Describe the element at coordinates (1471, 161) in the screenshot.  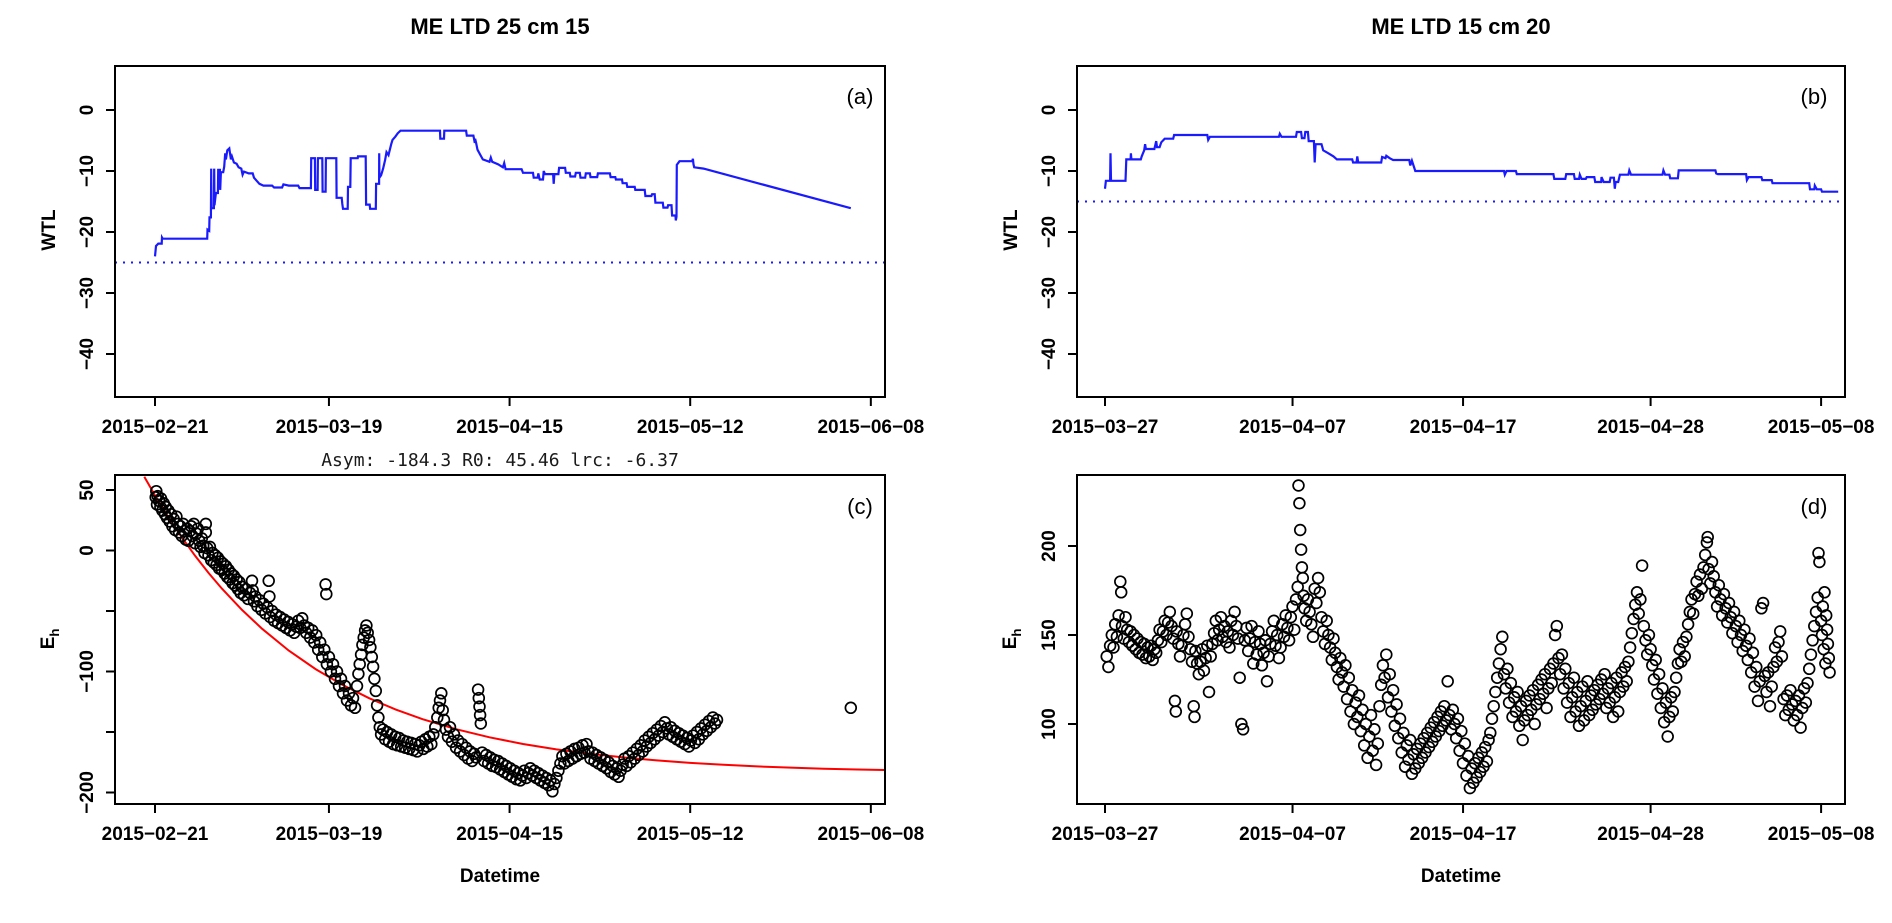
I see `wtl-line` at that location.